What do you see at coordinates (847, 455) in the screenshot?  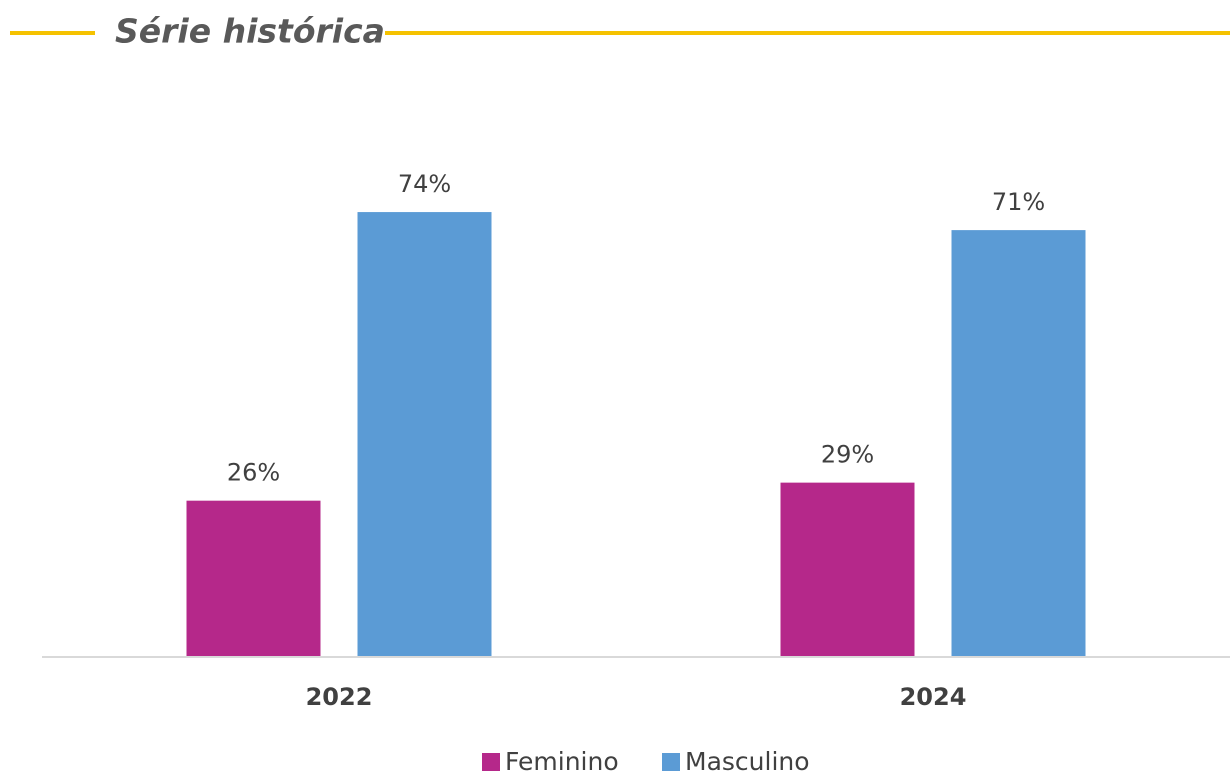 I see `data-label: 29%` at bounding box center [847, 455].